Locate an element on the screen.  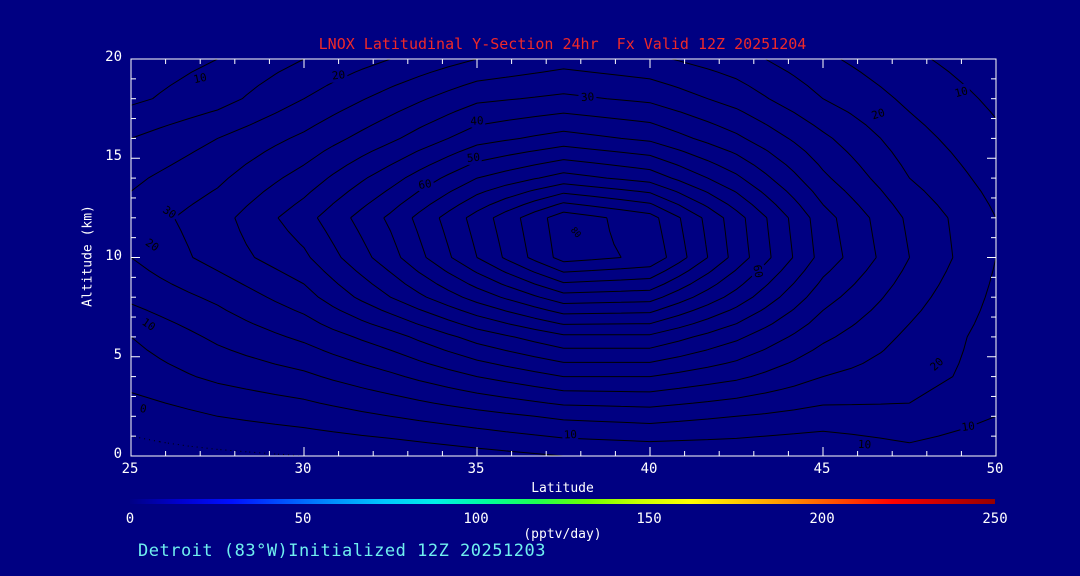
contour-label-0: 0 is located at coordinates (143, 409).